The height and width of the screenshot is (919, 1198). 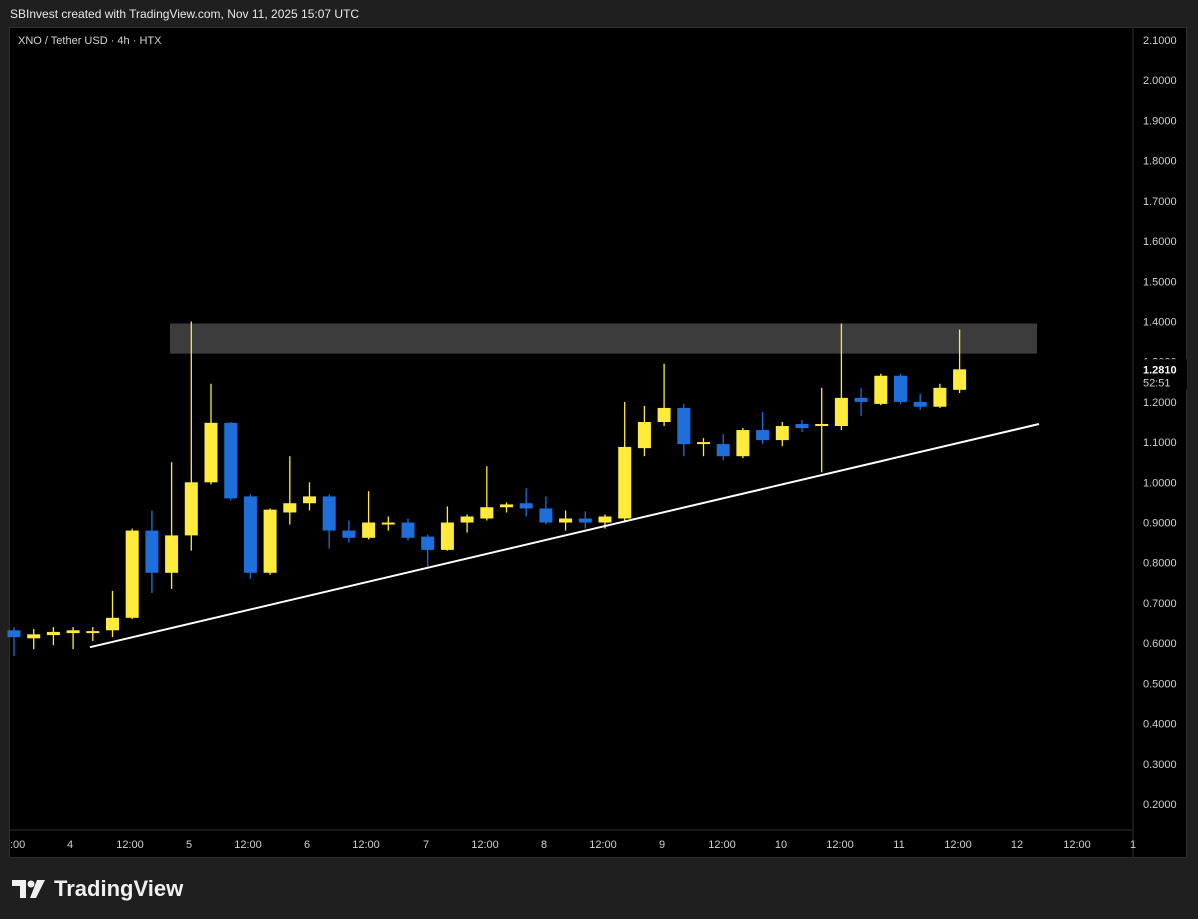 I want to click on tradingview-logo: TradingView, so click(x=97, y=889).